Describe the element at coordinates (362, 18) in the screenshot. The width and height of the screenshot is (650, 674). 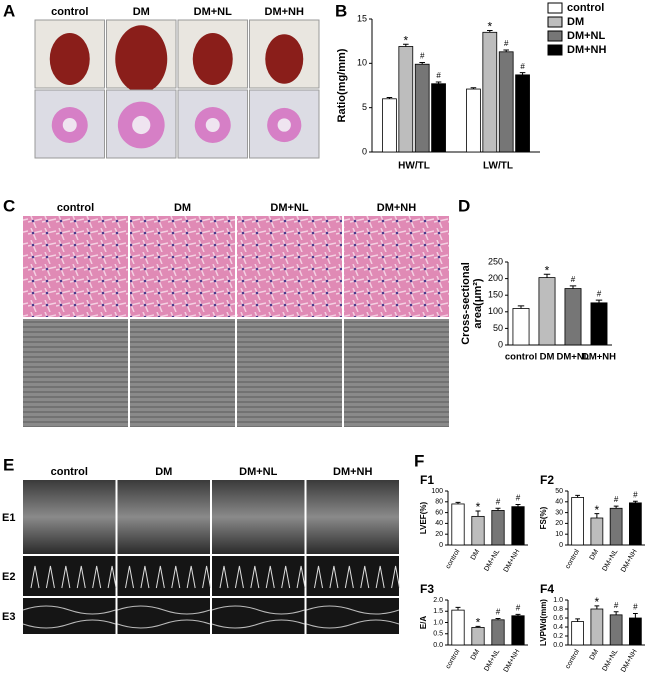
I see `y-tick-label: 15` at that location.